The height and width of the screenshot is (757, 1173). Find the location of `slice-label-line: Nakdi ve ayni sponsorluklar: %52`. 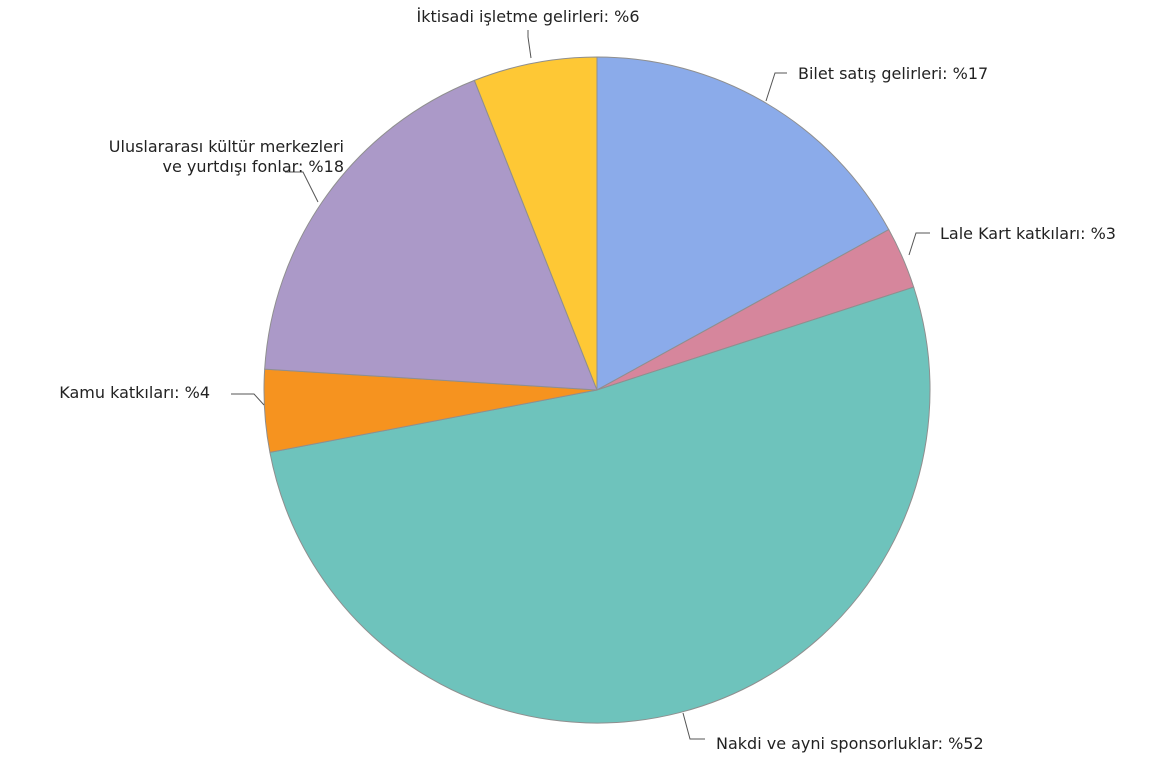

slice-label-line: Nakdi ve ayni sponsorluklar: %52 is located at coordinates (850, 743).